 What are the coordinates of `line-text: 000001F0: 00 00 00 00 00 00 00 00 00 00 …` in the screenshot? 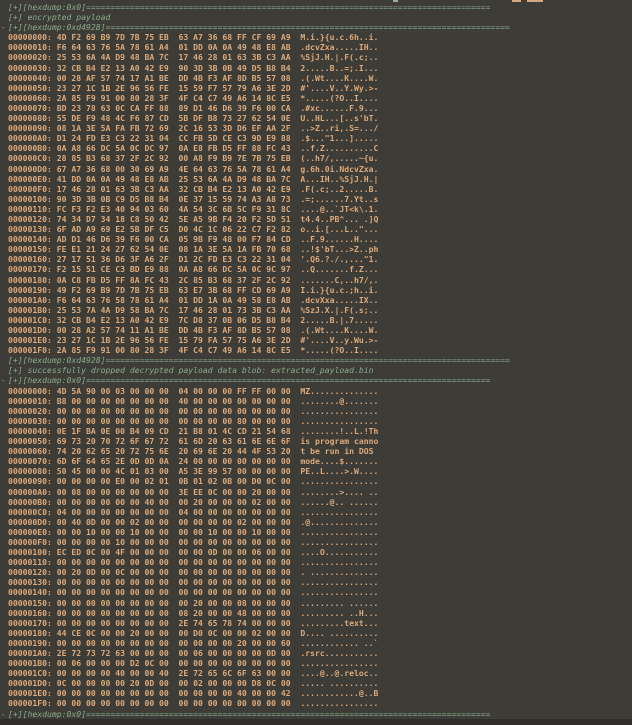 It's located at (193, 703).